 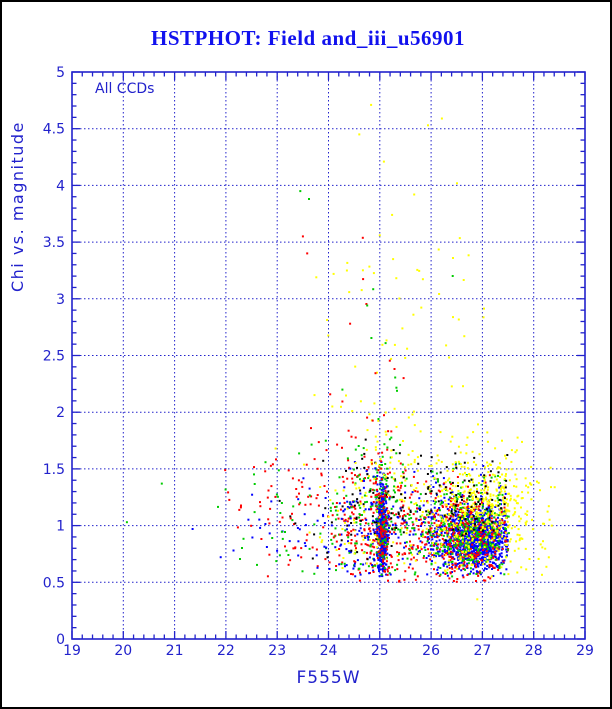 What do you see at coordinates (226, 651) in the screenshot?
I see `svg-text: 22` at bounding box center [226, 651].